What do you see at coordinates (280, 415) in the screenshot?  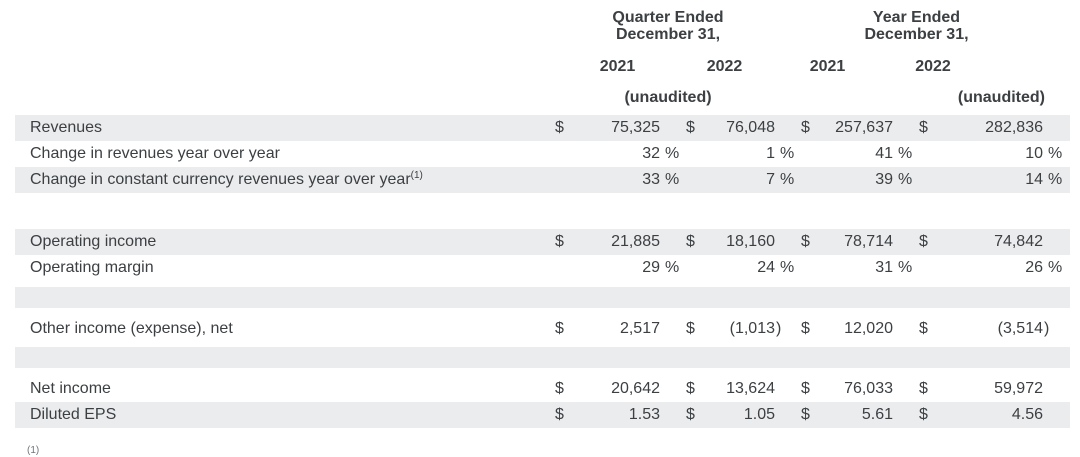 I see `row-label: Diluted EPS` at bounding box center [280, 415].